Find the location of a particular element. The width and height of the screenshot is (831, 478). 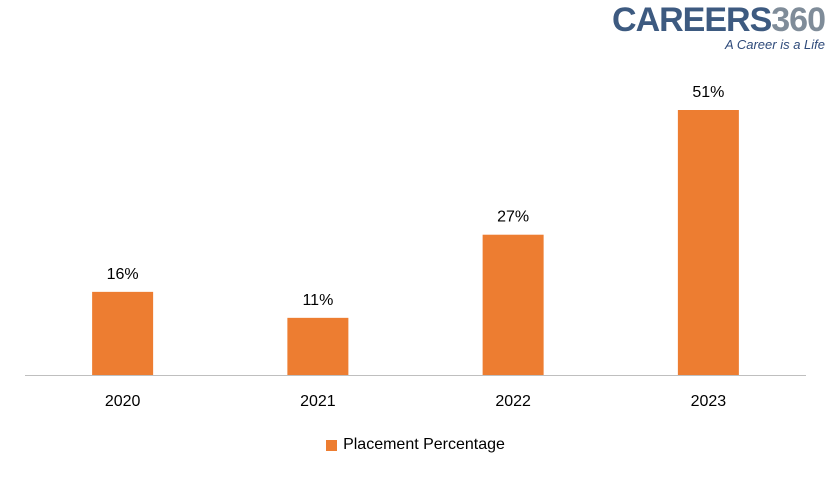

logo-wordmark-part2: 360 is located at coordinates (798, 20).